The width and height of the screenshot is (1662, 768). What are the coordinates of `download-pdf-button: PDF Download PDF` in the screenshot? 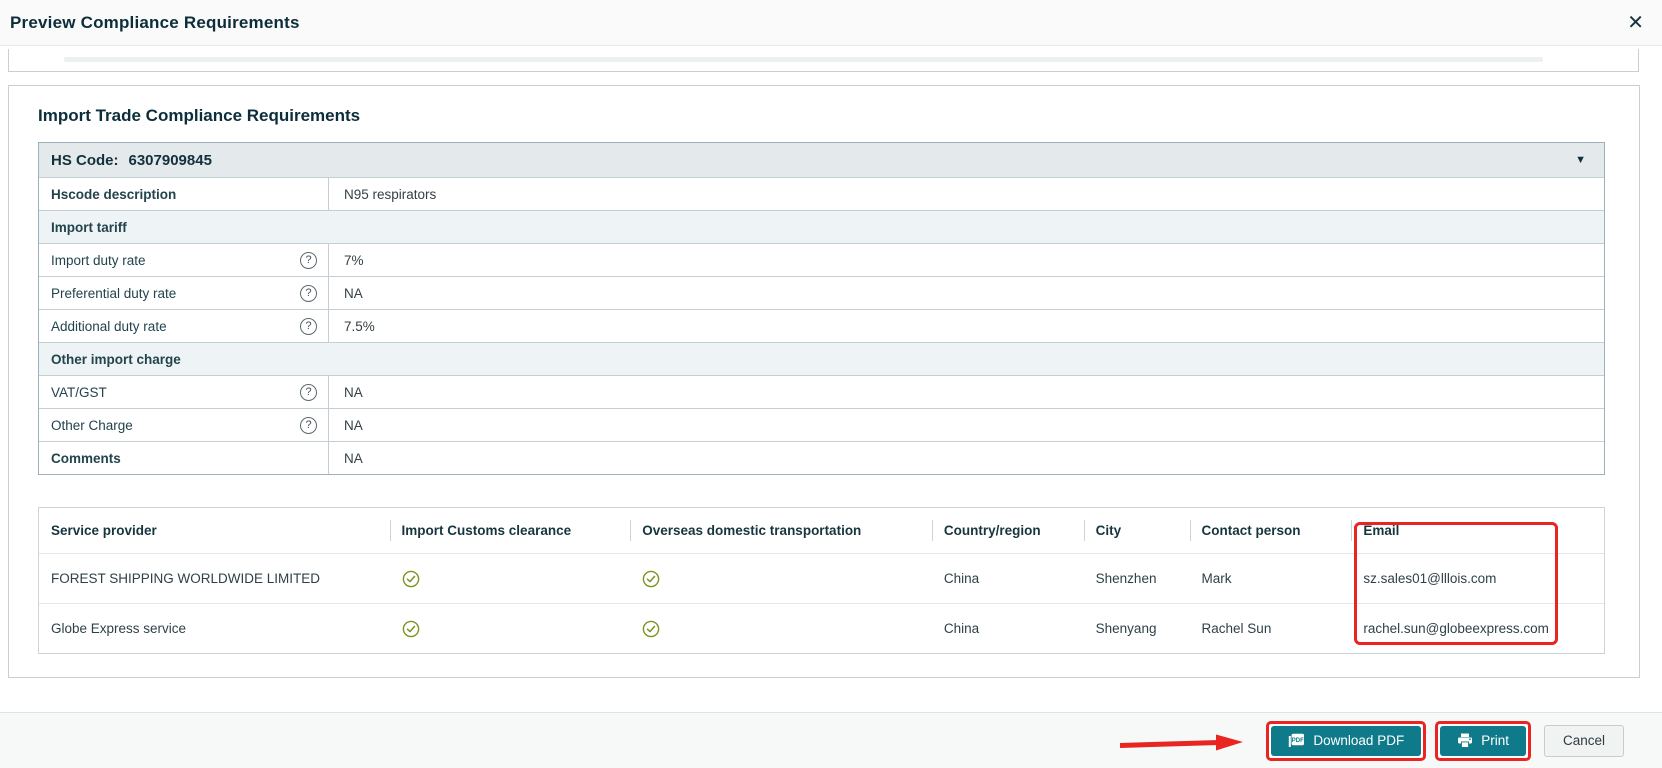 It's located at (1346, 740).